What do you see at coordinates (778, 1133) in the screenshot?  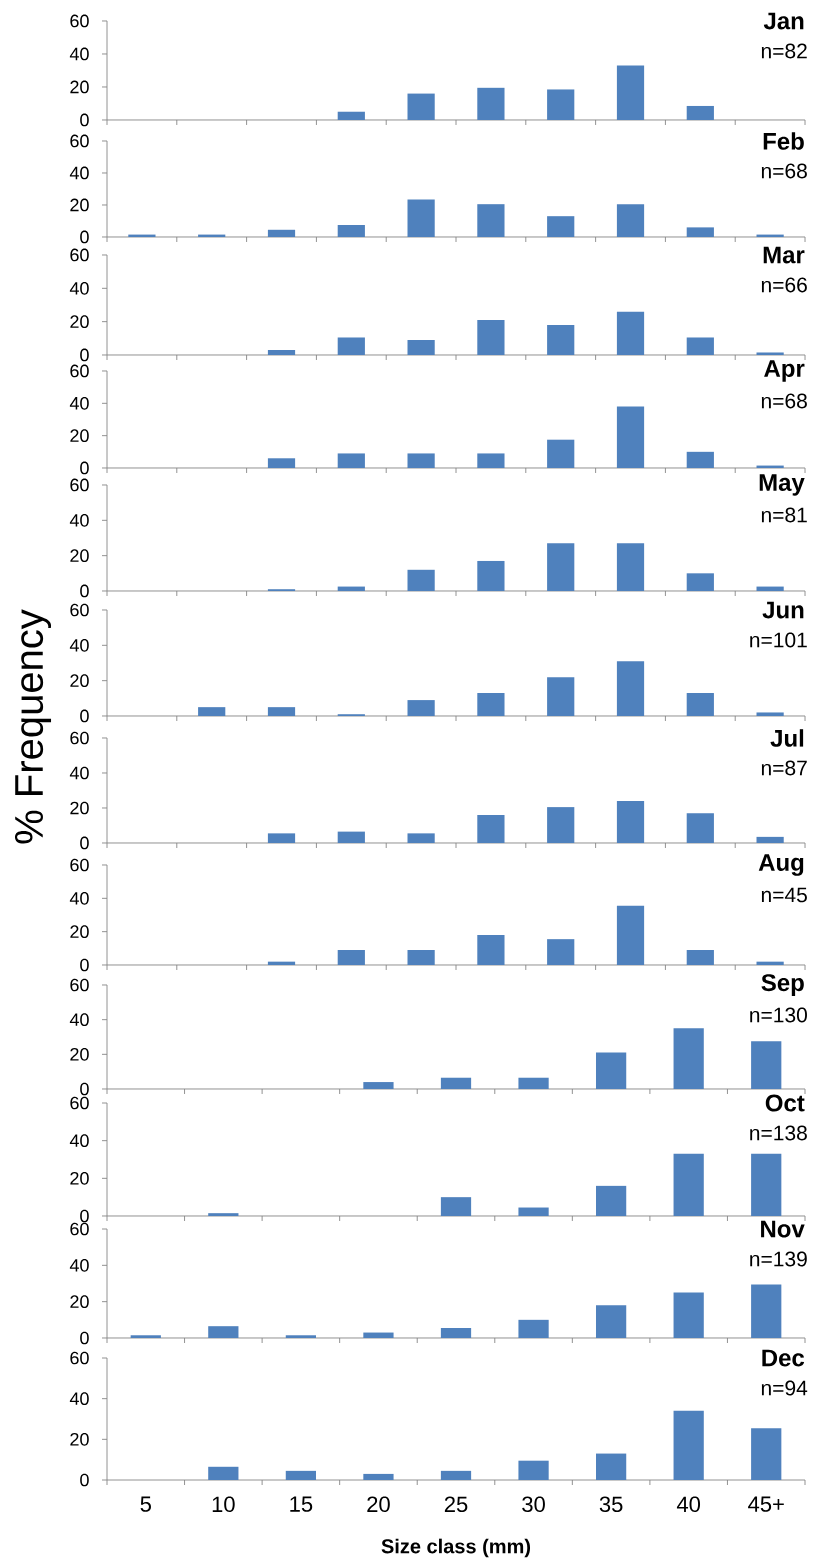 I see `text: n=138` at bounding box center [778, 1133].